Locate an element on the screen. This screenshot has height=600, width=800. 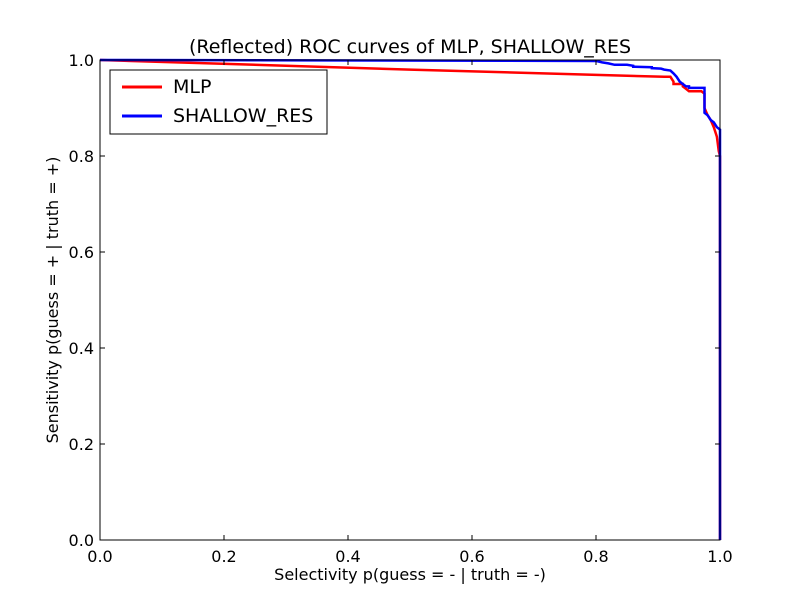
x-tick-label: 1.0 is located at coordinates (719, 556).